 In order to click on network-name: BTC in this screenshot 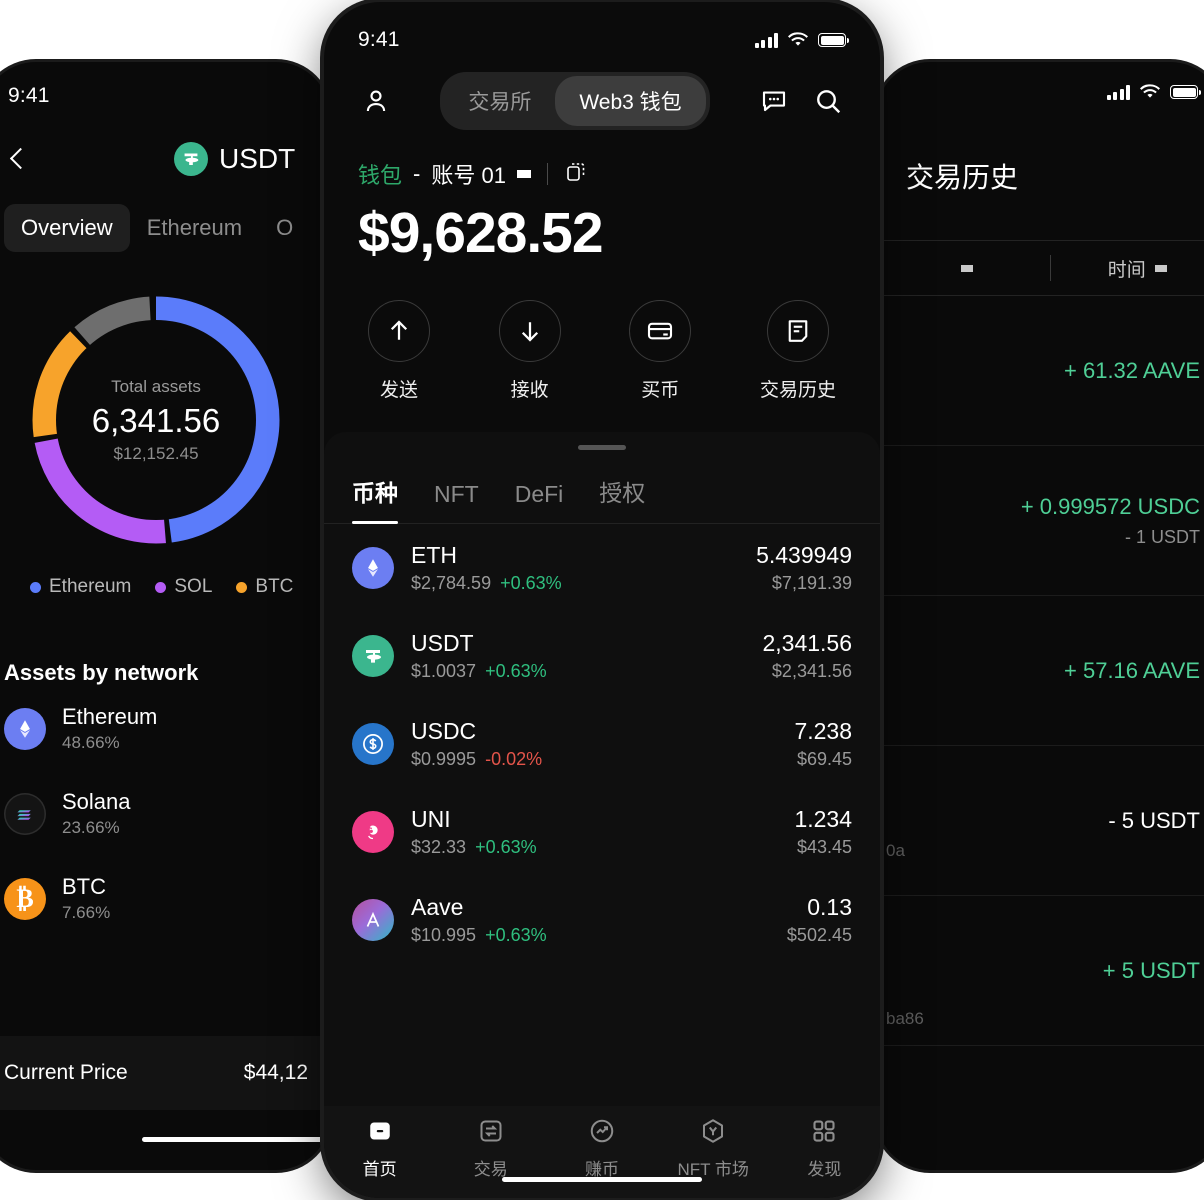, I will do `click(84, 886)`.